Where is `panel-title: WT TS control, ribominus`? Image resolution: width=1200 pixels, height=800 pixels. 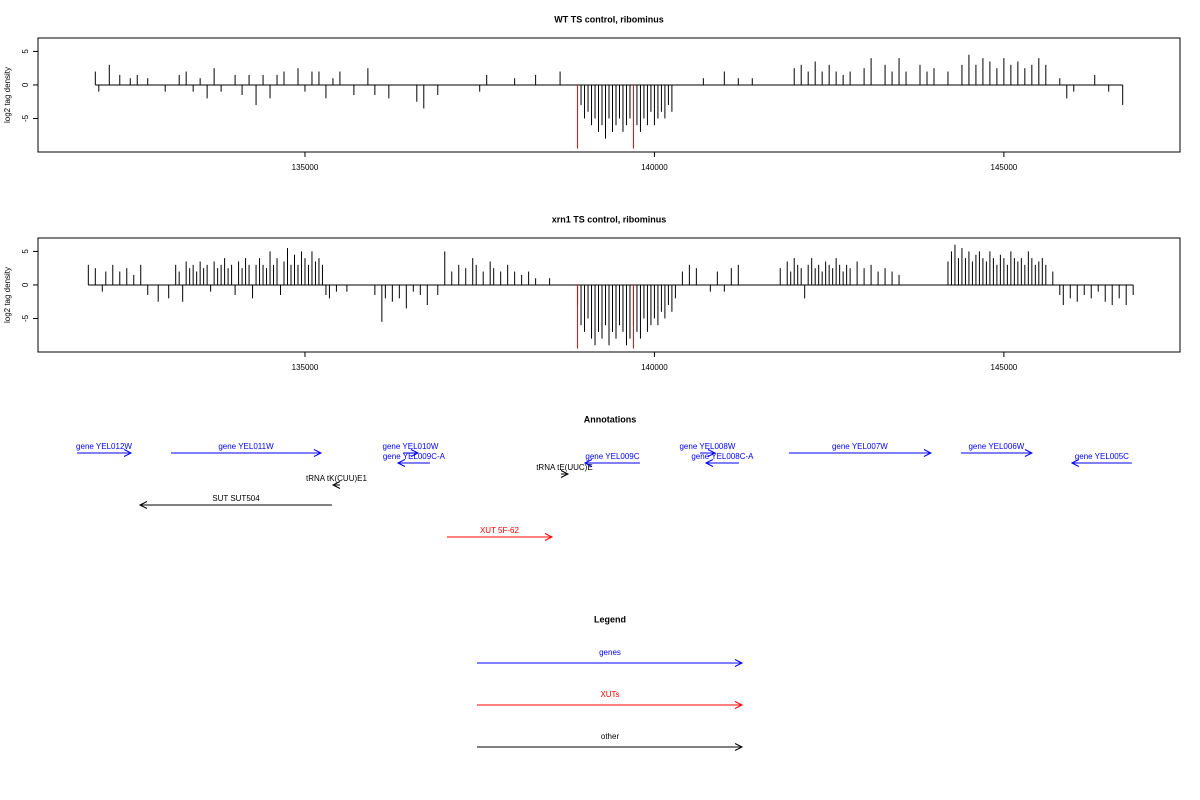 panel-title: WT TS control, ribominus is located at coordinates (609, 19).